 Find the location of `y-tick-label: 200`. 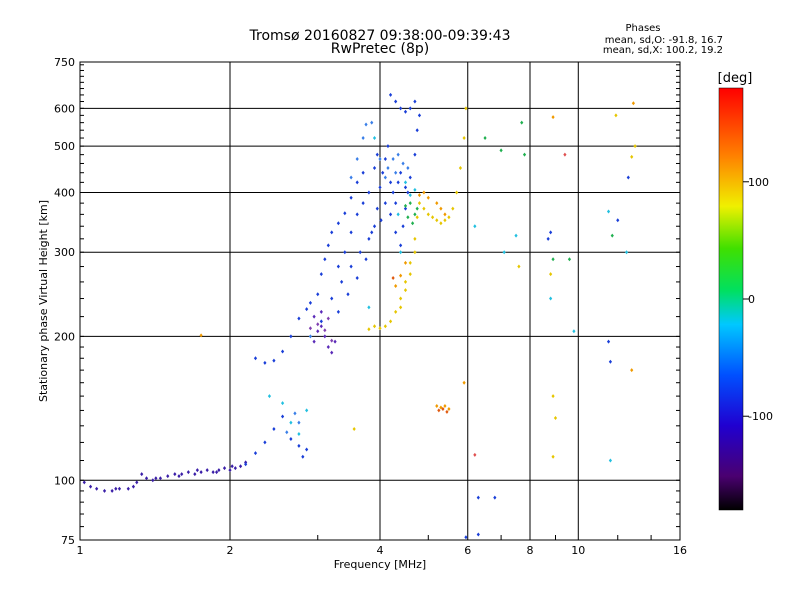

y-tick-label: 200 is located at coordinates (64, 336).